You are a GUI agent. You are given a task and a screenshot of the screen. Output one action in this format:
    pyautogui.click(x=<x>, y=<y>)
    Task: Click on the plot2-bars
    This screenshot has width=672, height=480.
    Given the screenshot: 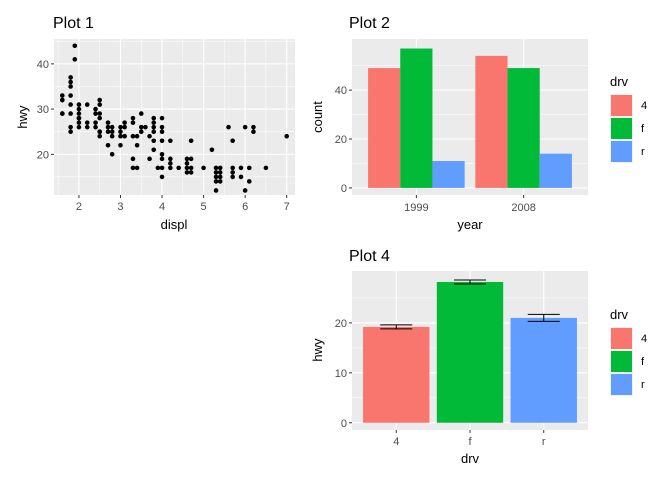 What is the action you would take?
    pyautogui.click(x=470, y=118)
    